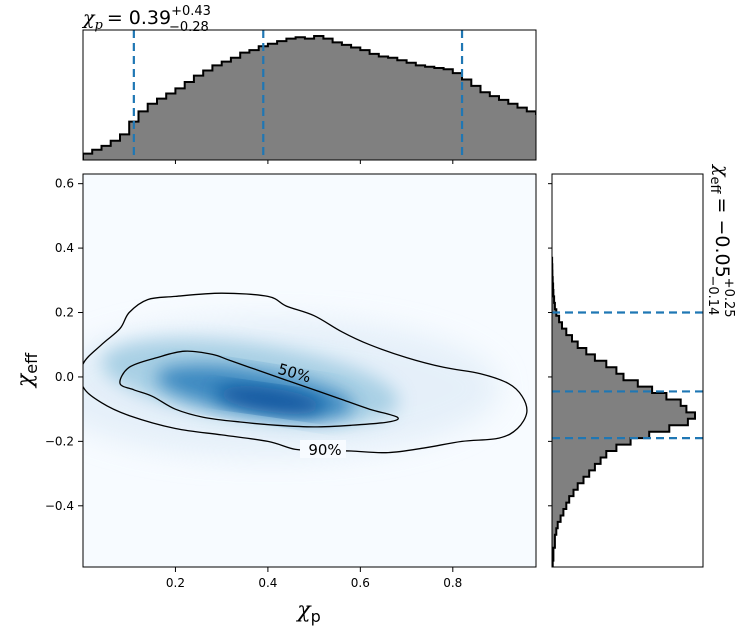 The width and height of the screenshot is (751, 634). Describe the element at coordinates (175, 583) in the screenshot. I see `x-tick-label: 0.2` at that location.